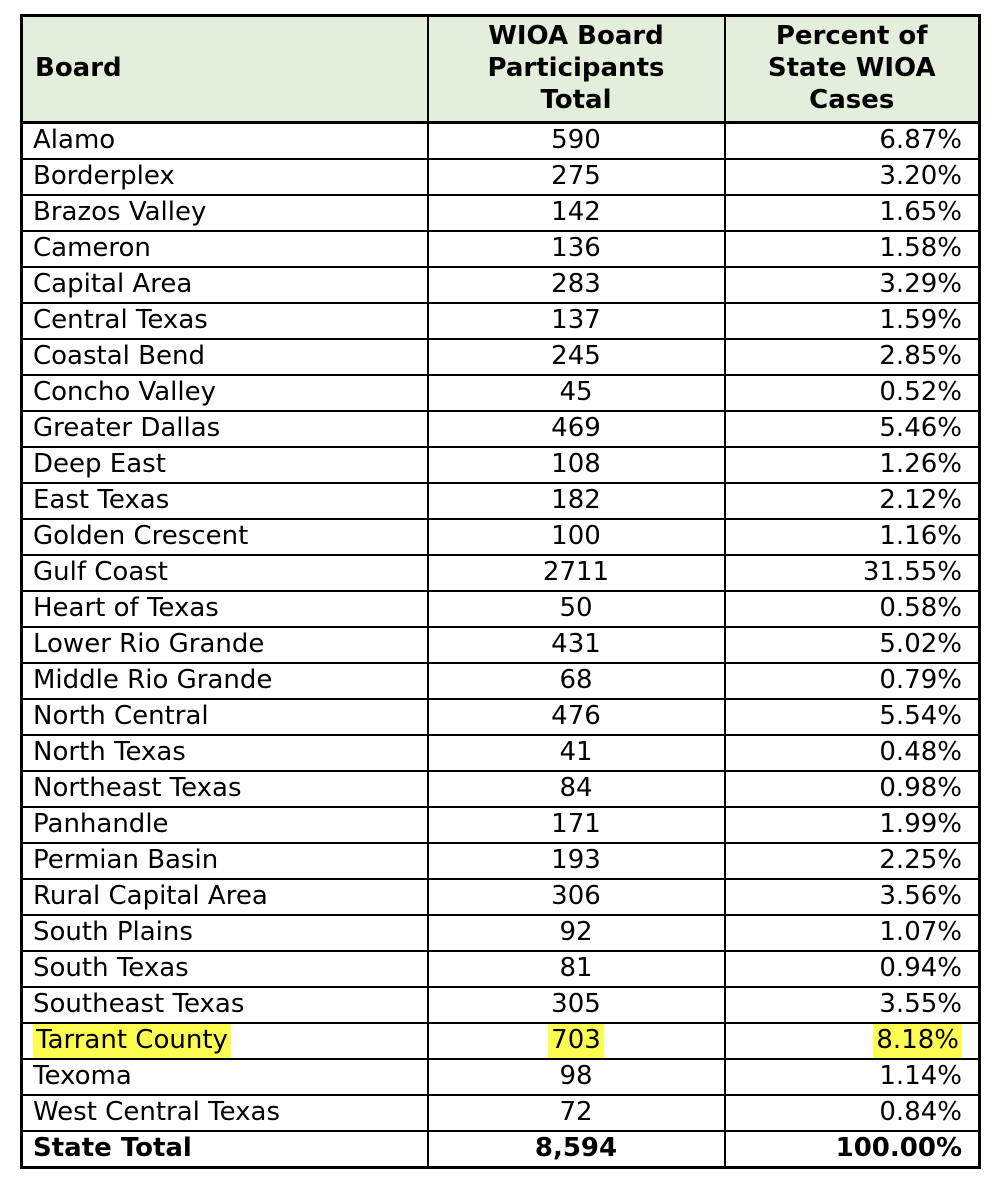 The image size is (998, 1184). I want to click on participants-value: 81, so click(576, 968).